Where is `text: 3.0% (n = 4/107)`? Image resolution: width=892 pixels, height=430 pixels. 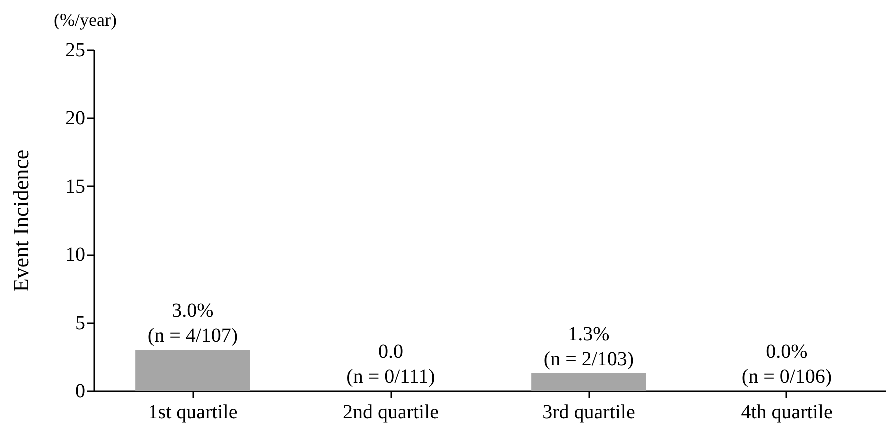
text: 3.0% (n = 4/107) is located at coordinates (193, 324).